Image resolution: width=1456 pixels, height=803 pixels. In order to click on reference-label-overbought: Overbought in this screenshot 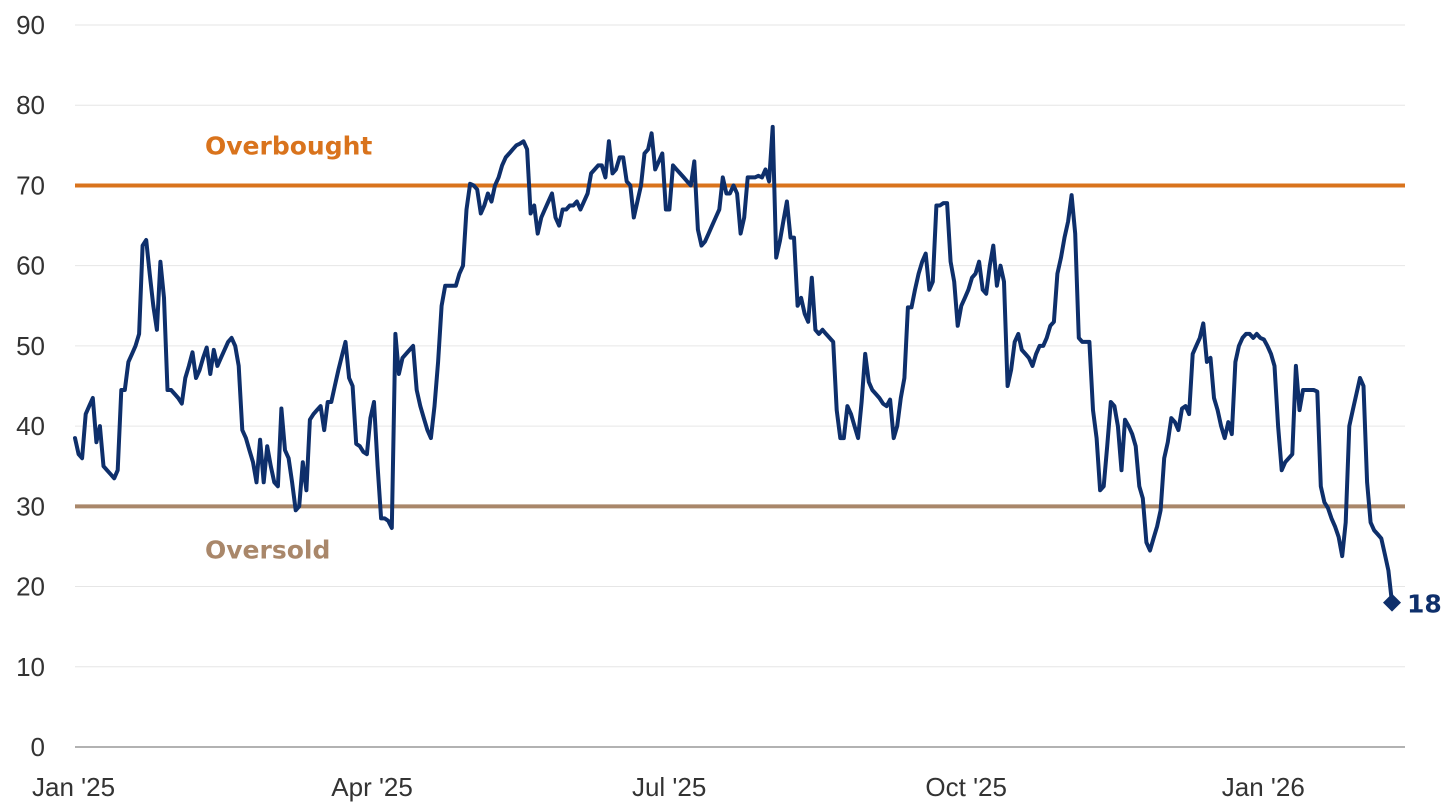, I will do `click(288, 145)`.